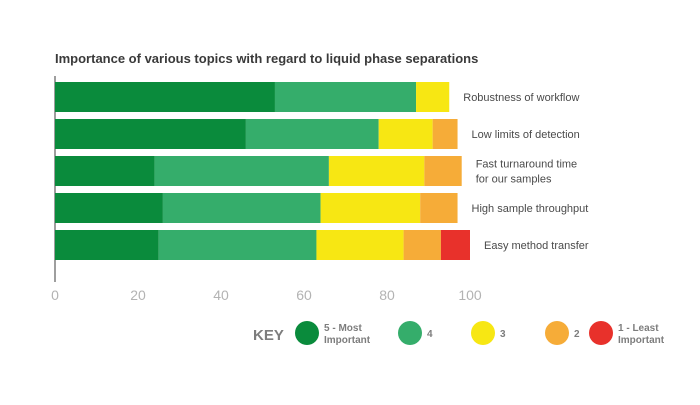 This screenshot has width=700, height=405. Describe the element at coordinates (514, 180) in the screenshot. I see `category-label: for our samples` at that location.